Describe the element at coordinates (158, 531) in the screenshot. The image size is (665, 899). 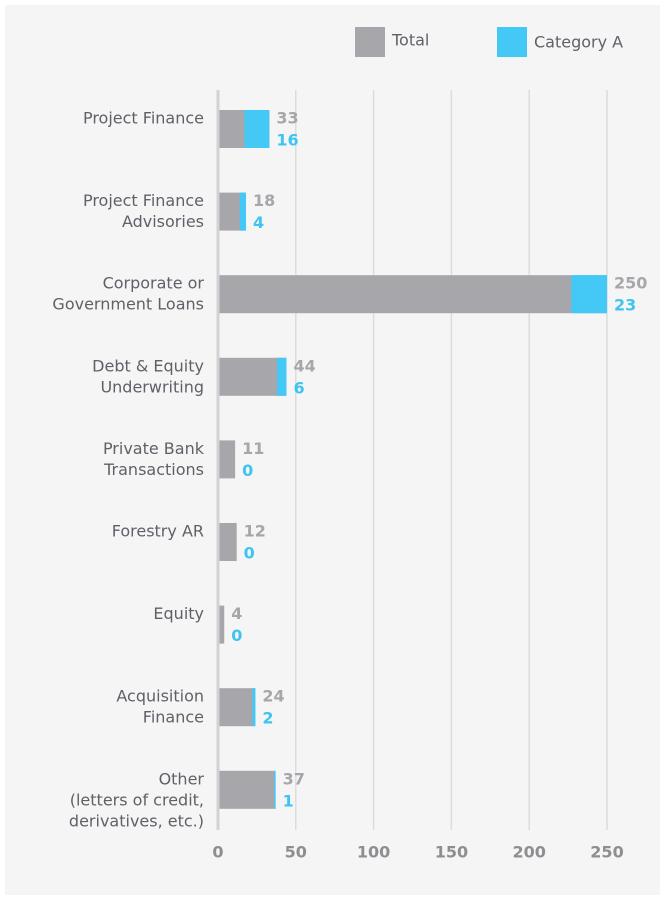
I see `category-label: Forestry AR` at that location.